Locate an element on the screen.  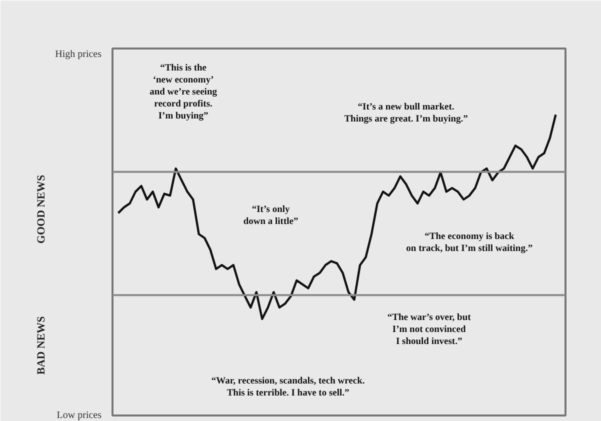
annotation: “It’s a new bull market. Things are great. I’m buying.” is located at coordinates (406, 113).